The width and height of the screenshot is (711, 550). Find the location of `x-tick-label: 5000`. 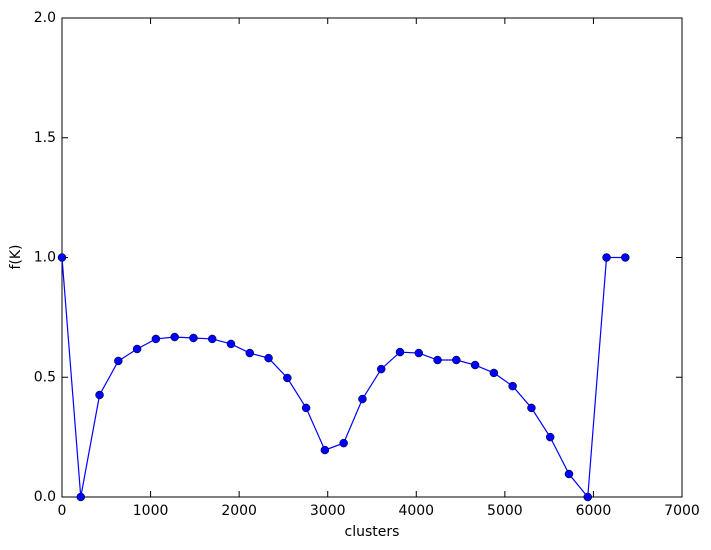

x-tick-label: 5000 is located at coordinates (505, 511).